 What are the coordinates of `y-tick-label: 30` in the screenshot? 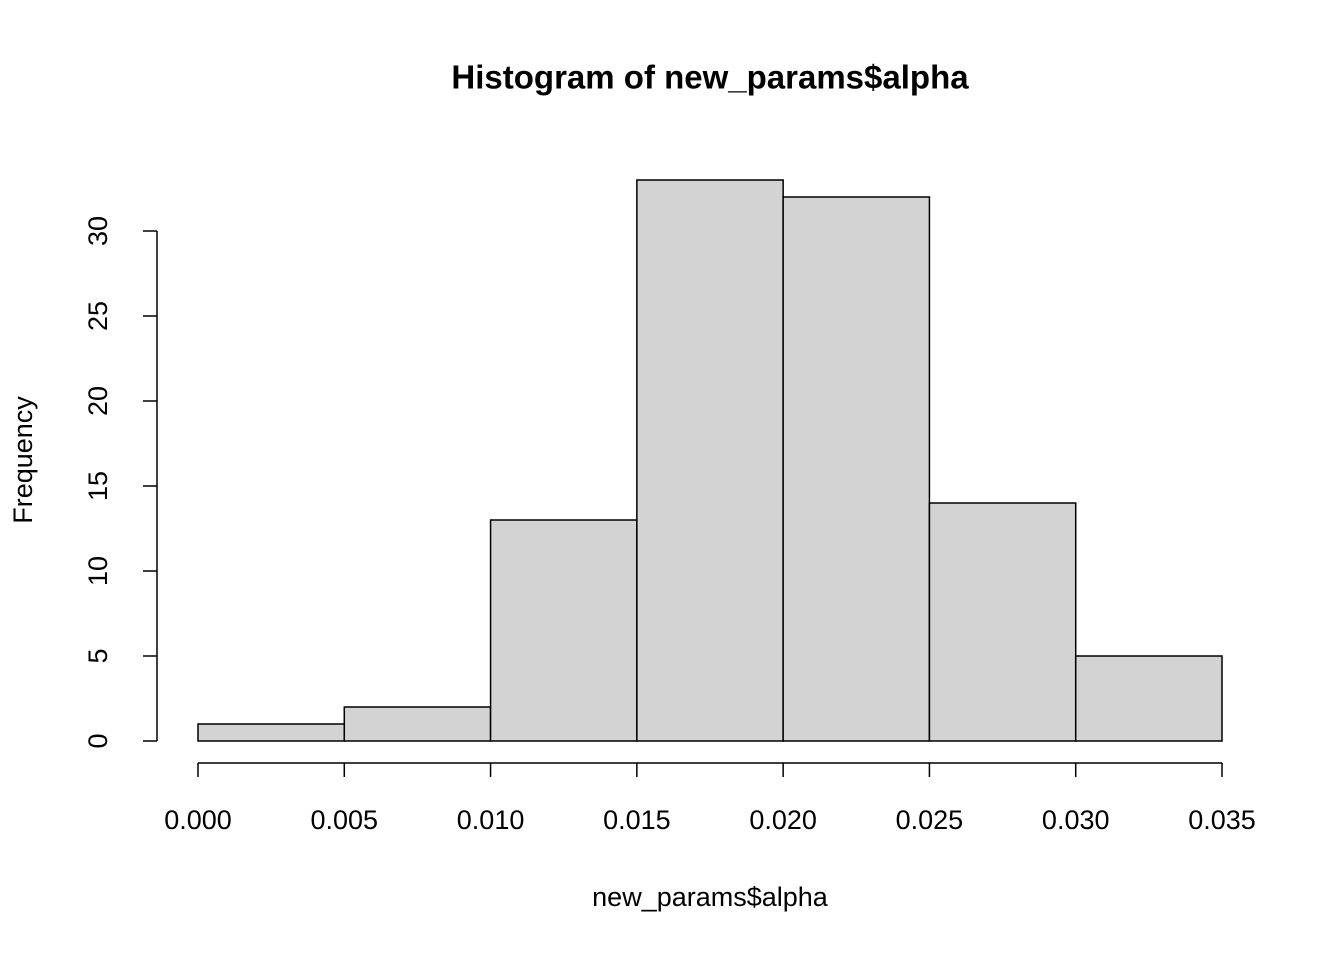 It's located at (98, 231).